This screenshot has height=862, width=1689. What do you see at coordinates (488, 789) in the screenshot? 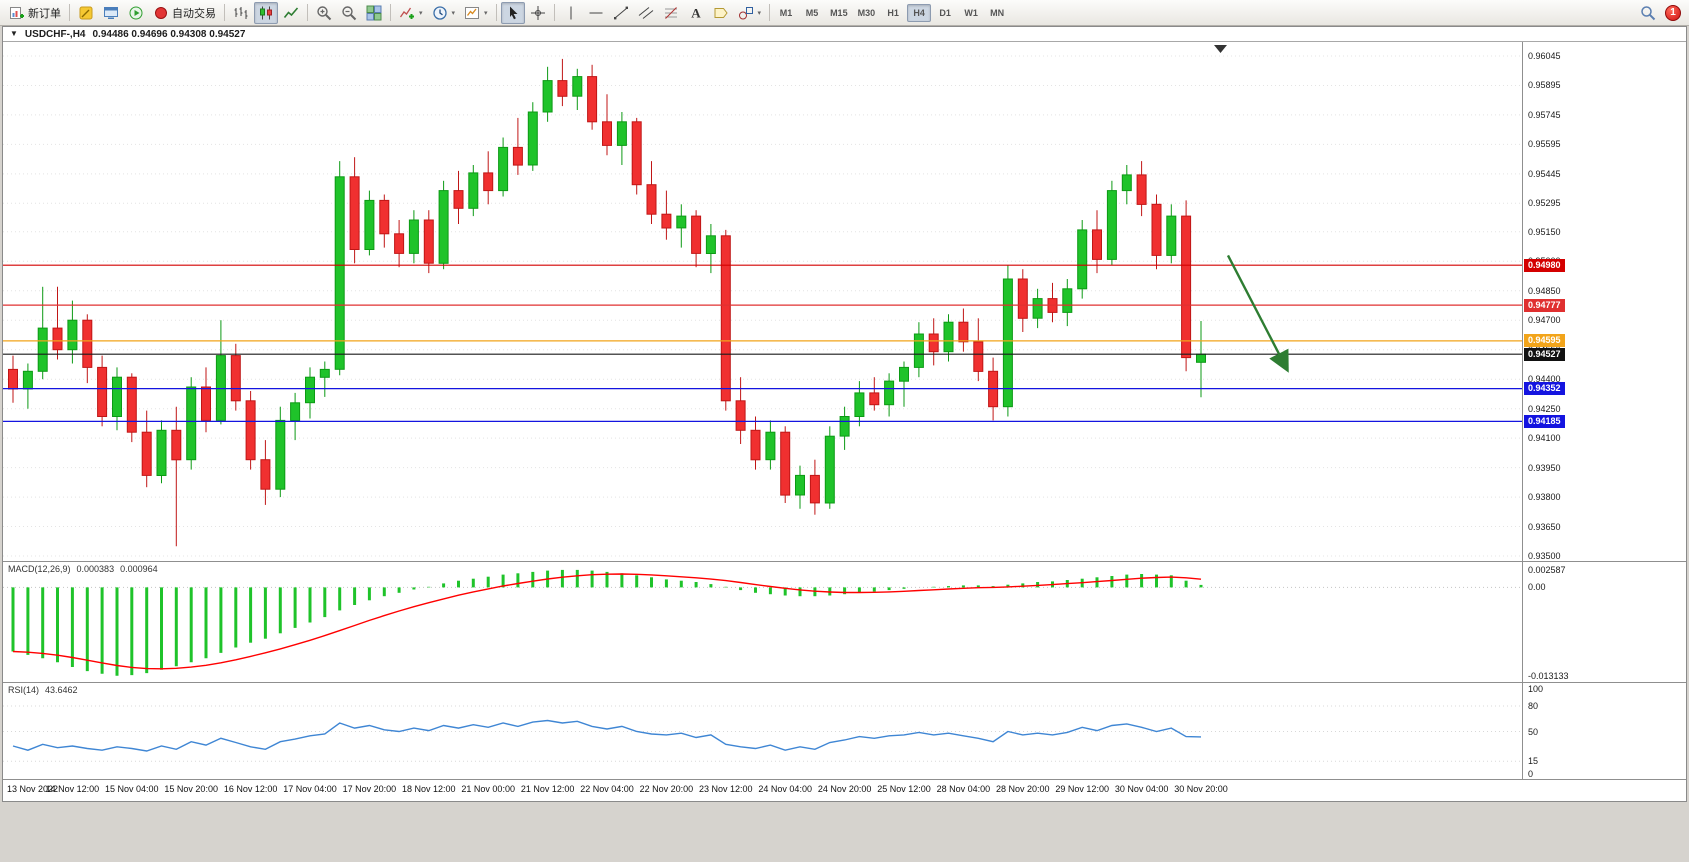
I see `time-axis-label: 21 Nov 00:00` at bounding box center [488, 789].